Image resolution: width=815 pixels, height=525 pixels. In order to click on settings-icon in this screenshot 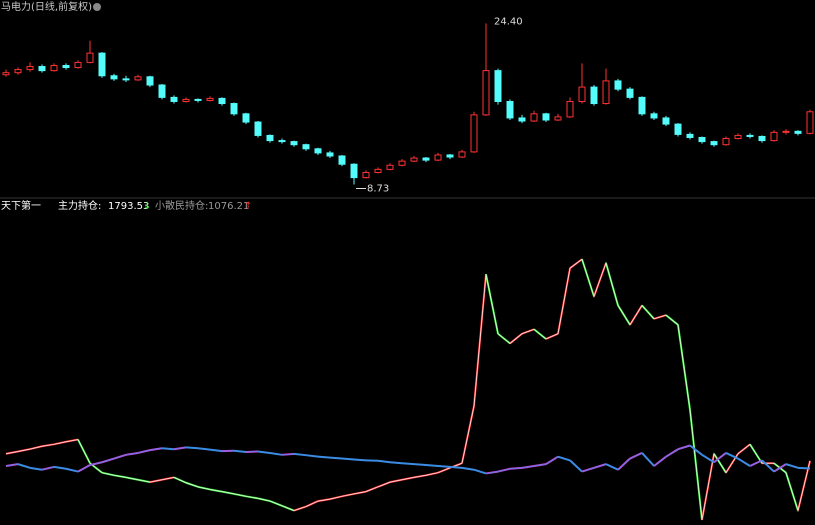, I will do `click(97, 7)`.